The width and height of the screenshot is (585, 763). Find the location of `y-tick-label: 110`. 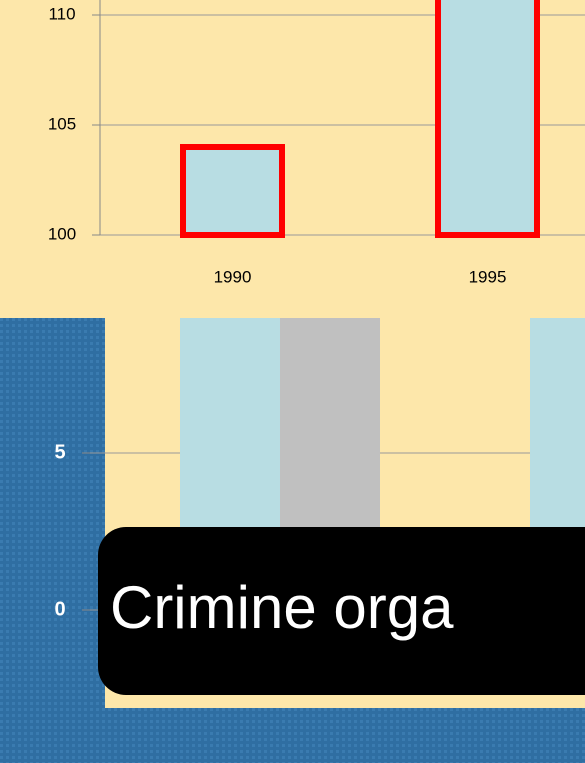

y-tick-label: 110 is located at coordinates (61, 13).